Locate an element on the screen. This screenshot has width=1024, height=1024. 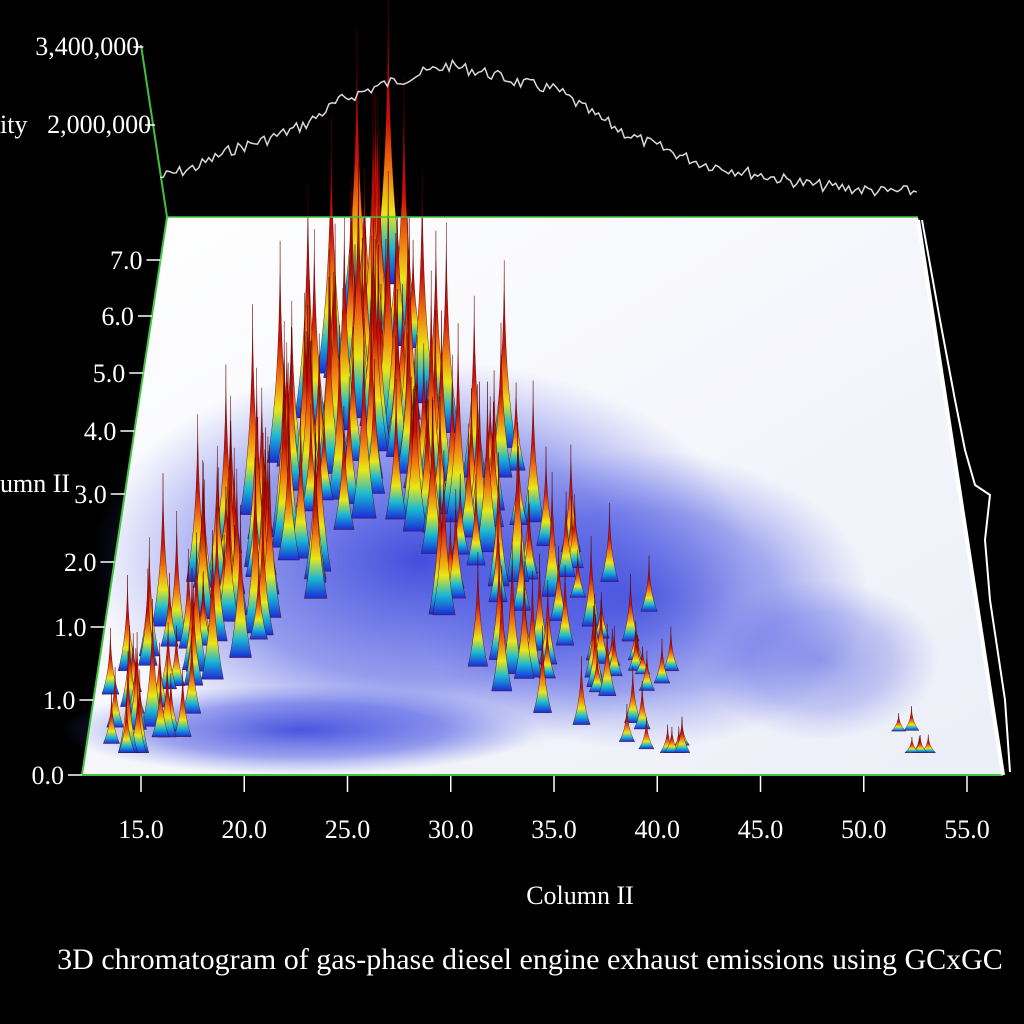
side-profile-line is located at coordinates (966, 496).